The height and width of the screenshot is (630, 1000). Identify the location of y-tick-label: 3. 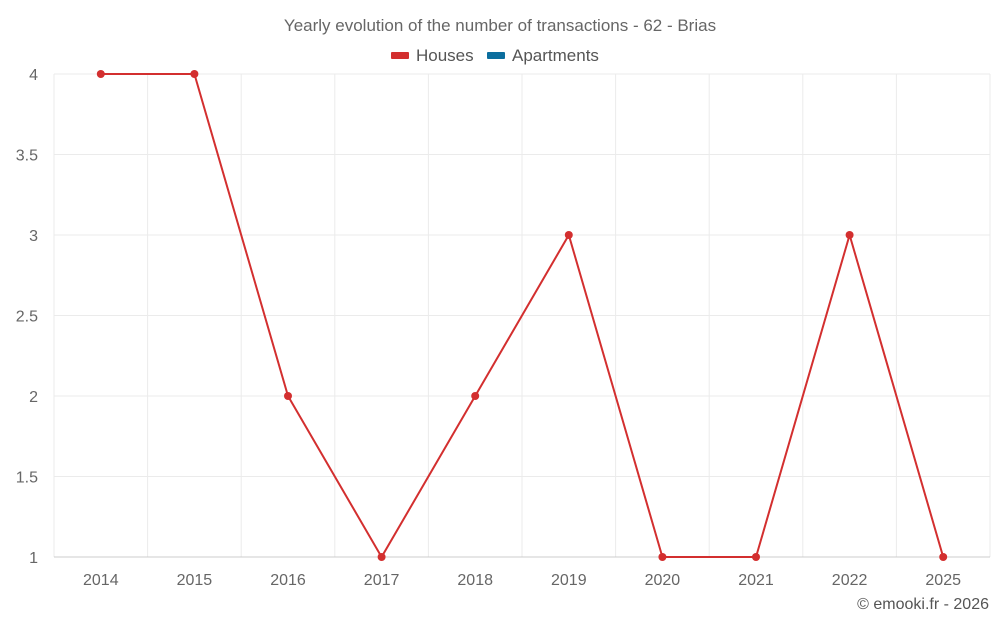
(33, 236).